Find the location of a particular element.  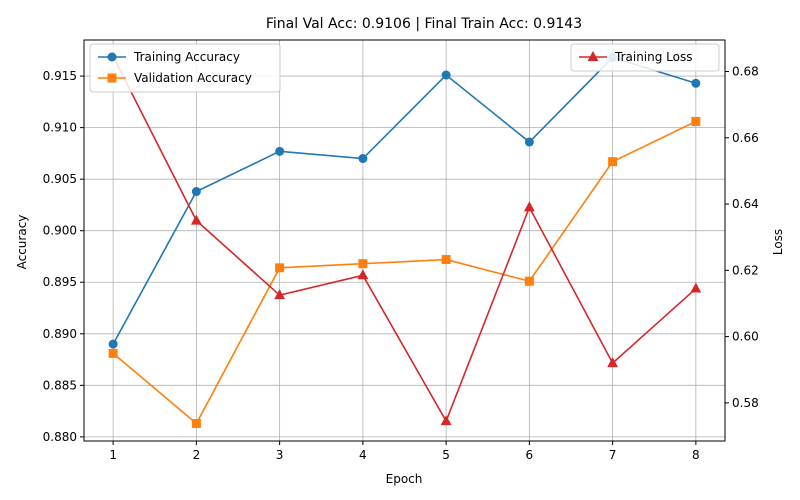

y-tick-label: 0.900 is located at coordinates (60, 231).